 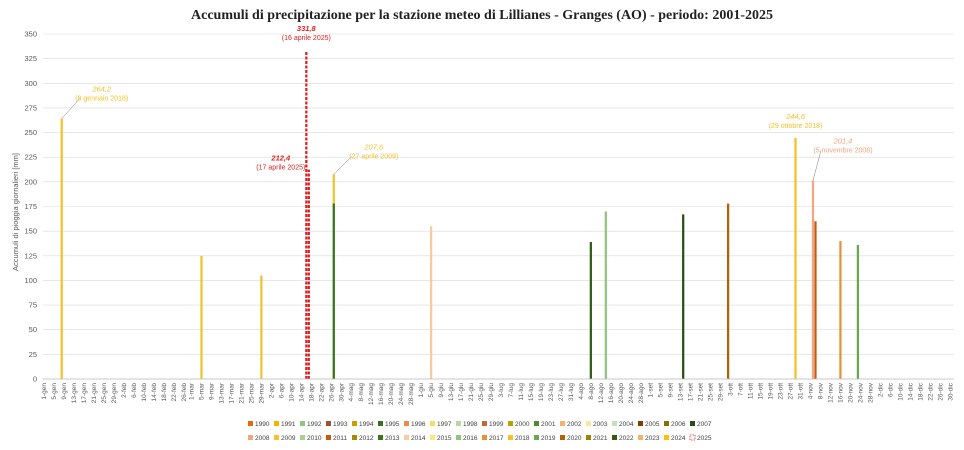 I want to click on x-tick-label: 5-gen, so click(x=54, y=391).